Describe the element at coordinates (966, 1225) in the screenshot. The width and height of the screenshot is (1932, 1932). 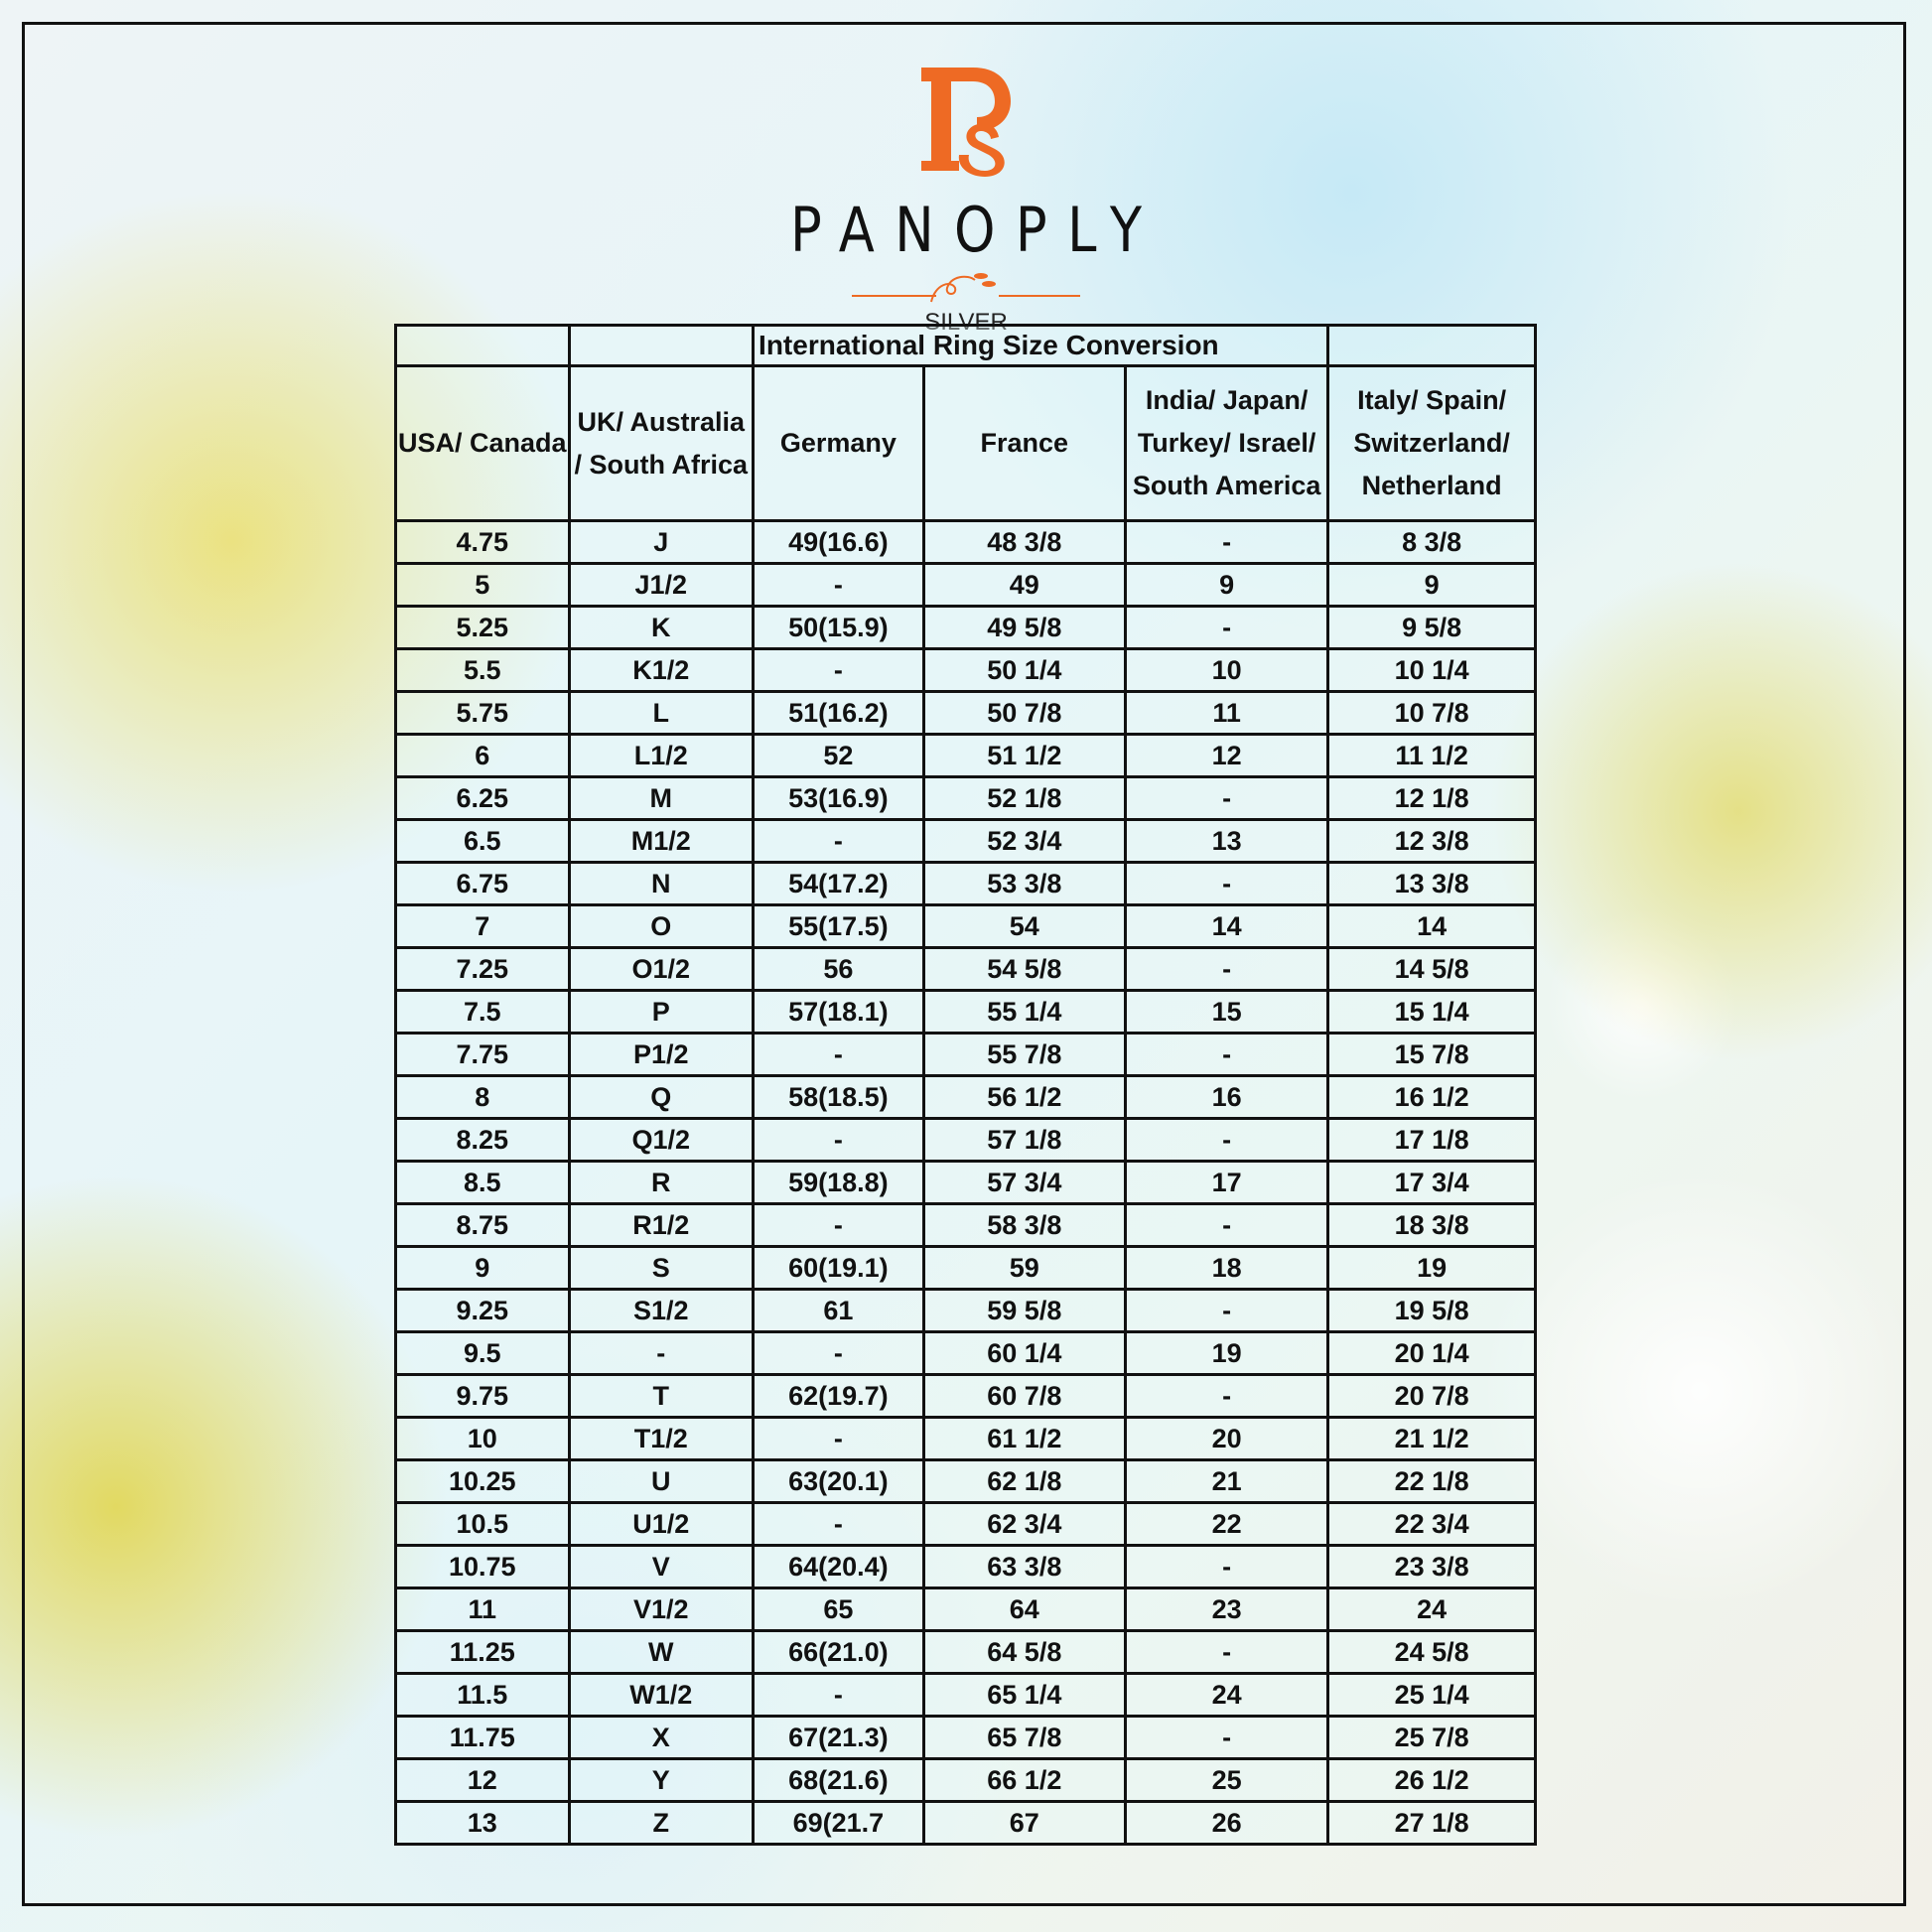
I see `table-row: 8.75 R1/2-58 3/8-18 3/8` at that location.